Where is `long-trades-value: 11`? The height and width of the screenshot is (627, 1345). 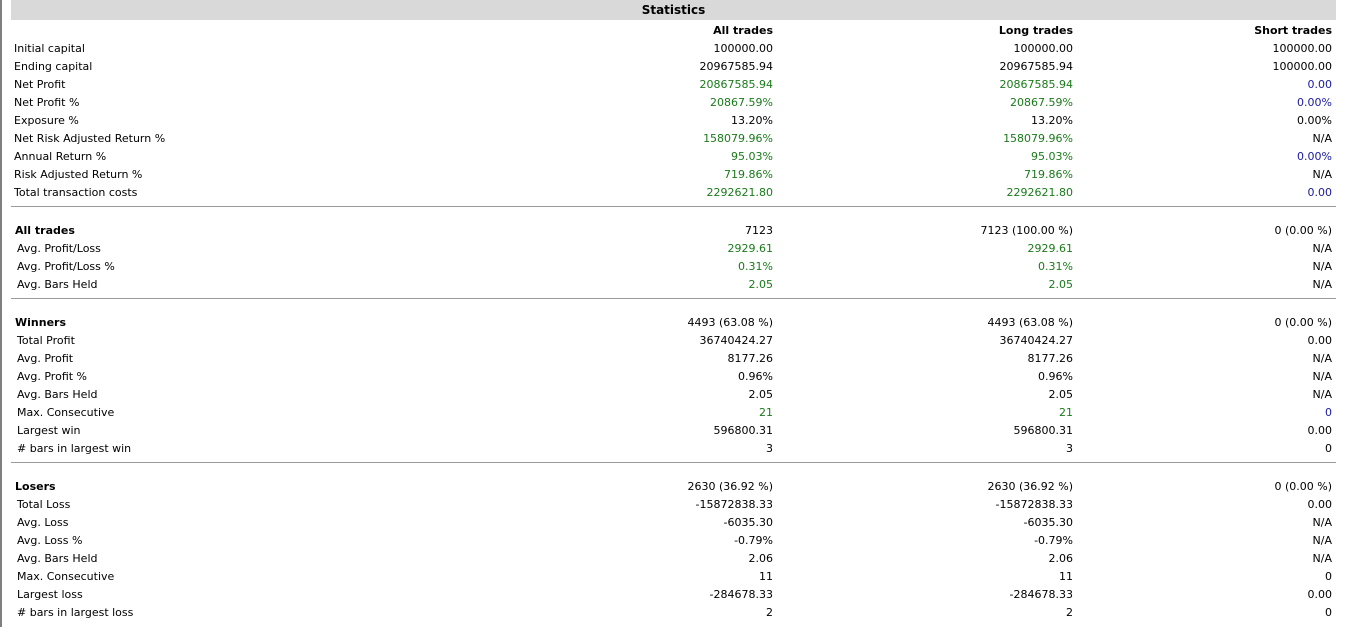
long-trades-value: 11 is located at coordinates (1066, 576).